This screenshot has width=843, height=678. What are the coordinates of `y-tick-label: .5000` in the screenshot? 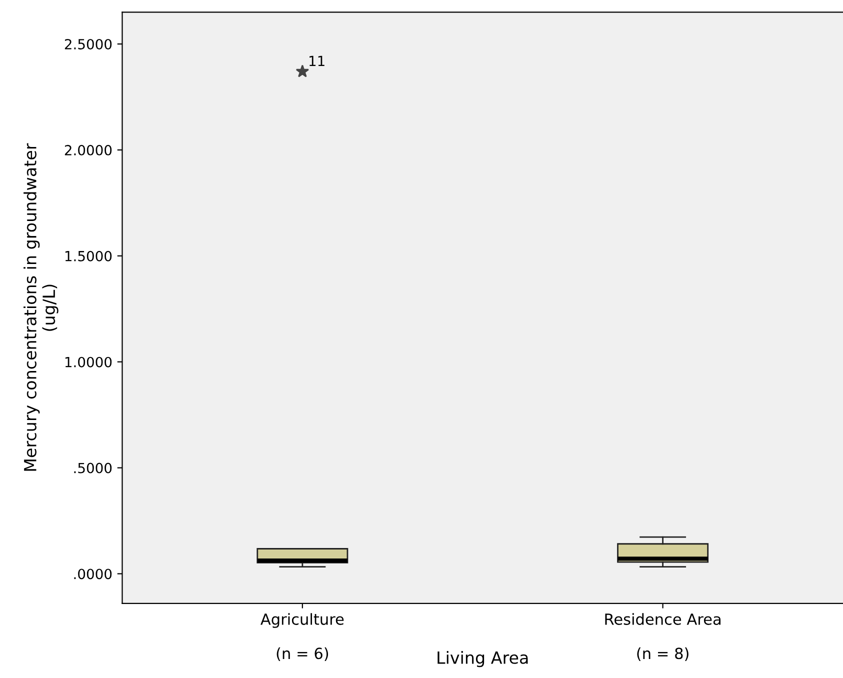 It's located at (93, 468).